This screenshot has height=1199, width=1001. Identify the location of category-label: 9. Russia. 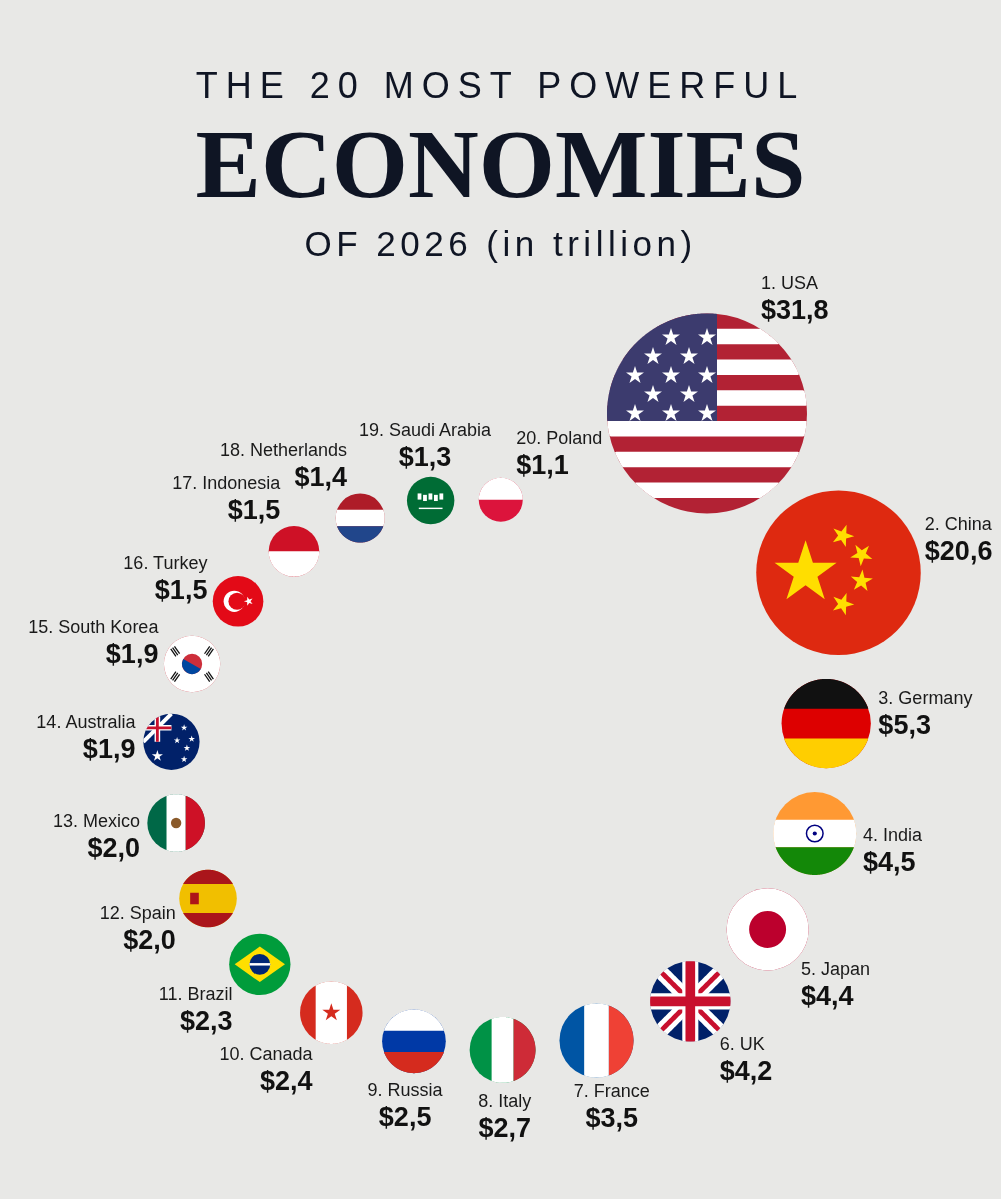
(405, 1089).